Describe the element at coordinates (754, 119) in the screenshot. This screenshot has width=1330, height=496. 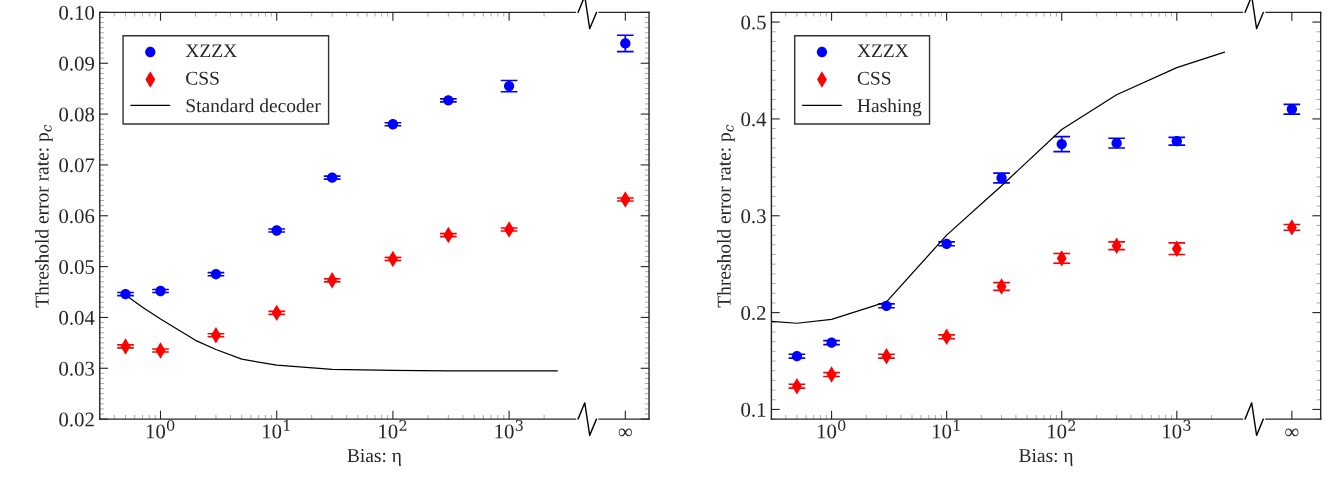
I see `y-tick-label: 0.4` at that location.